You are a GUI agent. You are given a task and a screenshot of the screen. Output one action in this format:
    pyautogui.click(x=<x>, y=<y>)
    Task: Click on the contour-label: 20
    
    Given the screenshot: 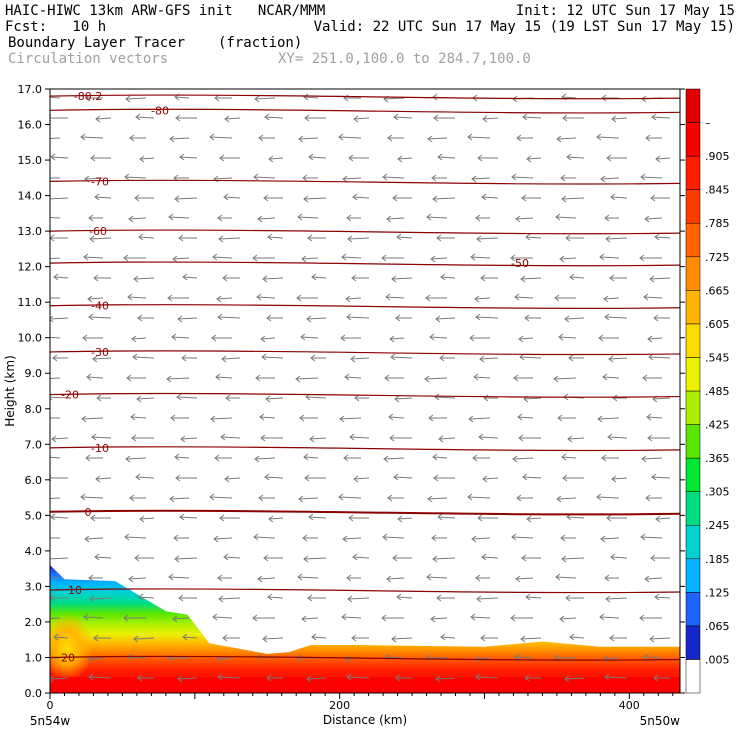 What is the action you would take?
    pyautogui.click(x=68, y=657)
    